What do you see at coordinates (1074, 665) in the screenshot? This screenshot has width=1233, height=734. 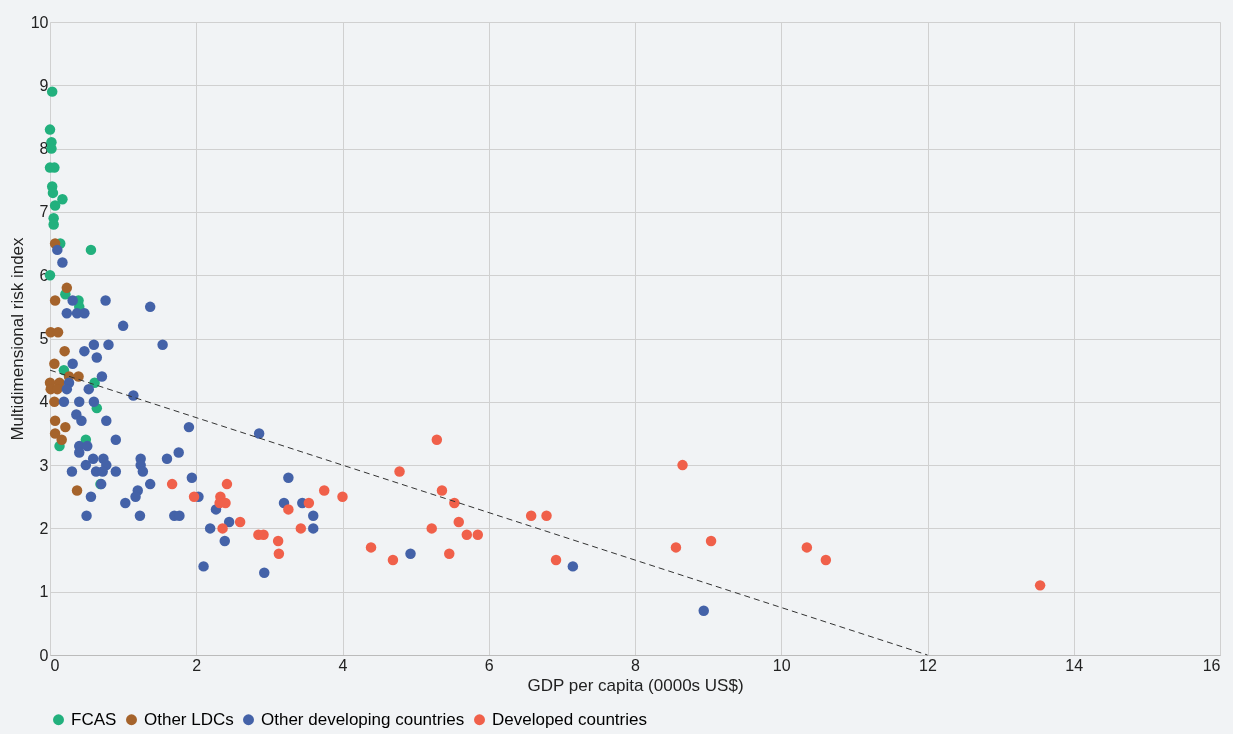 I see `x-tick-label: 14` at bounding box center [1074, 665].